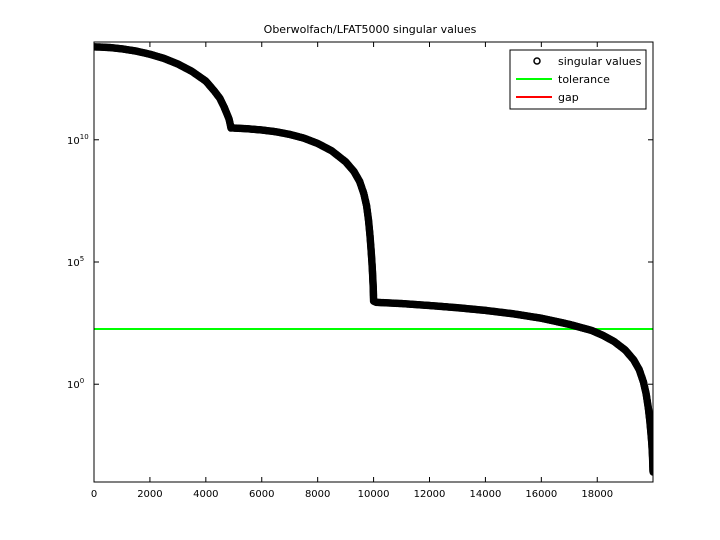  What do you see at coordinates (568, 97) in the screenshot?
I see `legend-label-gap: gap` at bounding box center [568, 97].